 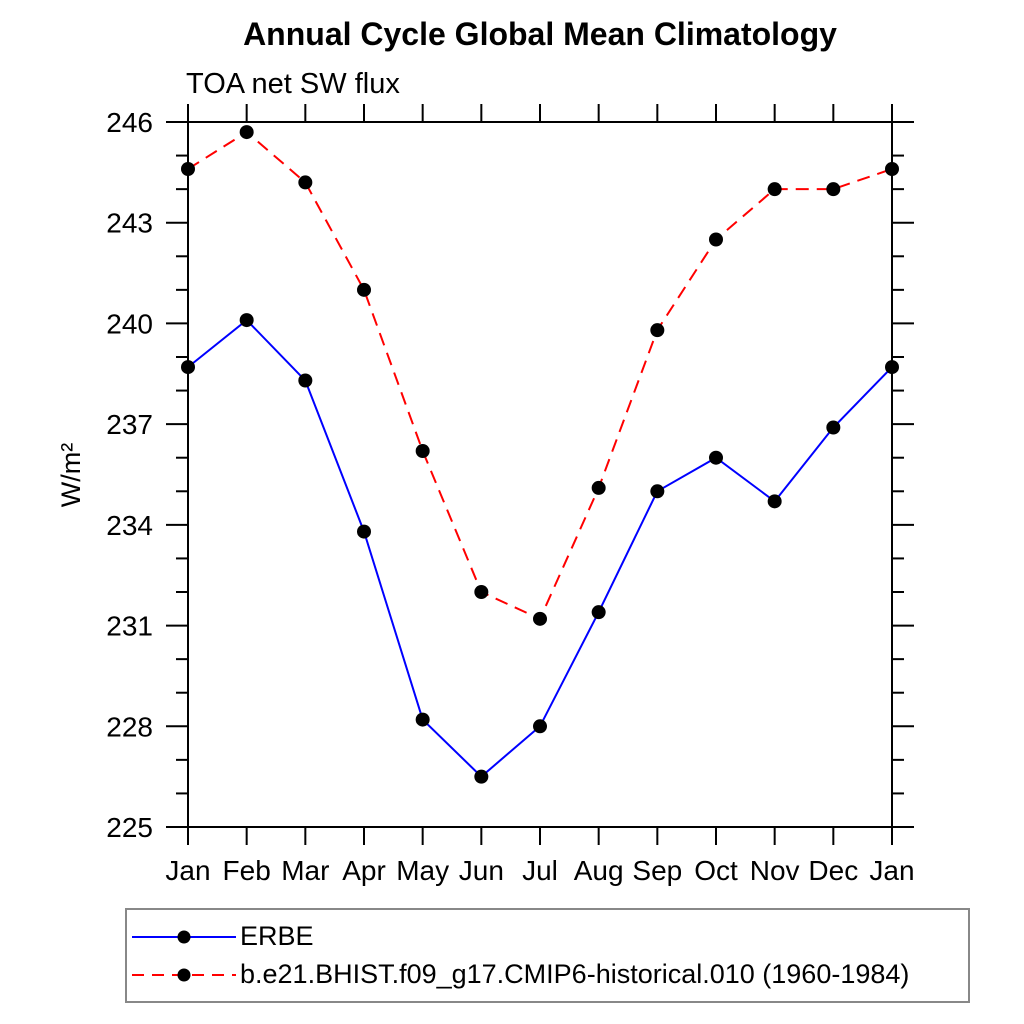 What do you see at coordinates (833, 870) in the screenshot?
I see `x-tick-label: Dec` at bounding box center [833, 870].